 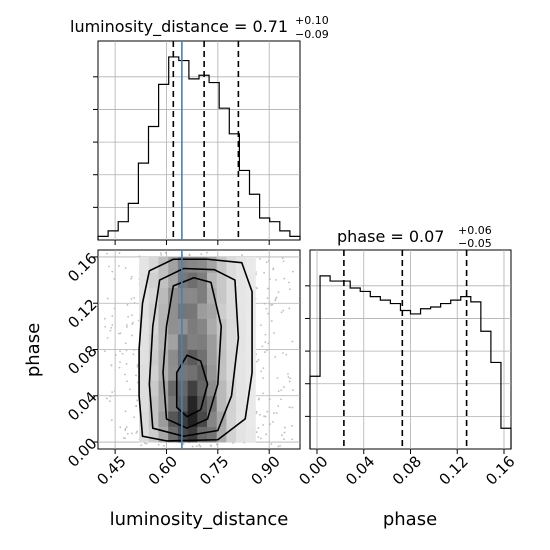 What do you see at coordinates (312, 34) in the screenshot?
I see `title-luminosity-sub: −0.09` at bounding box center [312, 34].